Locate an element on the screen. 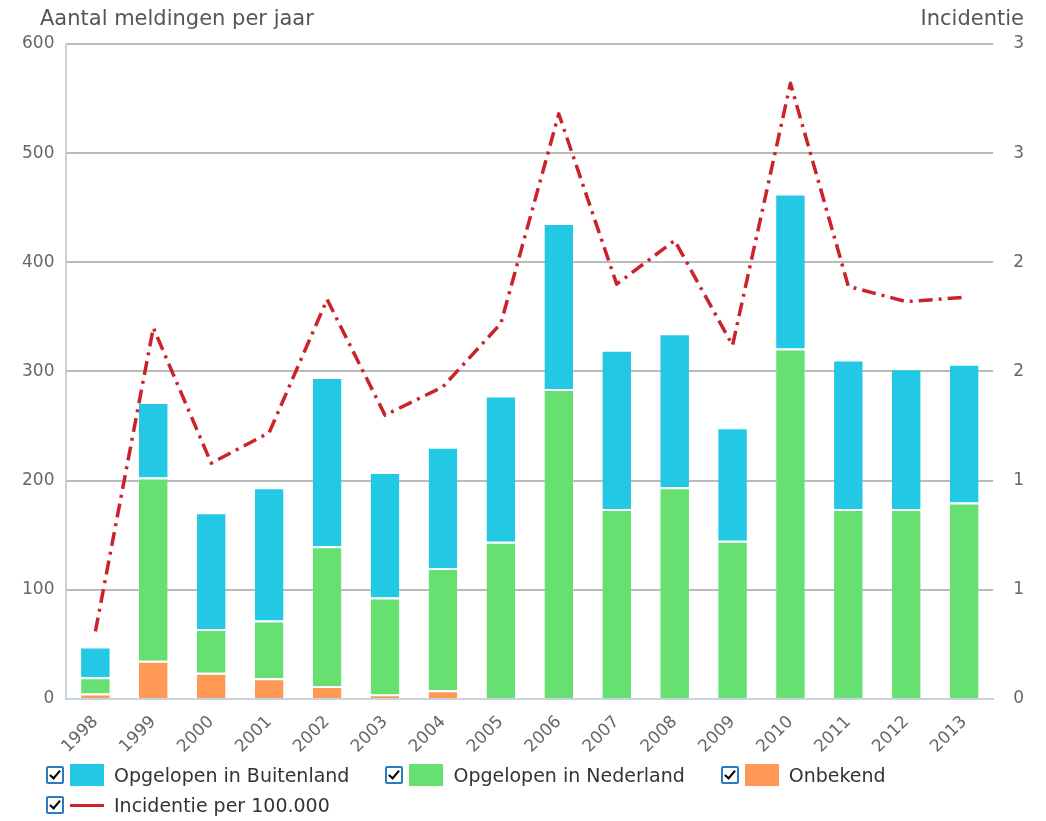 The width and height of the screenshot is (1046, 821). legend-label: Onbekend is located at coordinates (837, 775).